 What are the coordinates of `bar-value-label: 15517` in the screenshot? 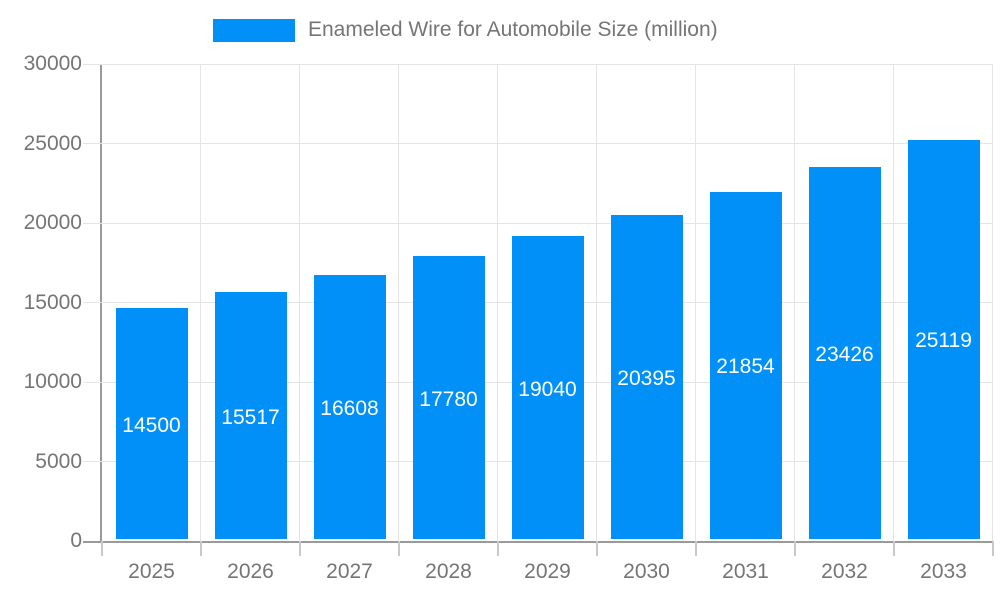 It's located at (250, 417).